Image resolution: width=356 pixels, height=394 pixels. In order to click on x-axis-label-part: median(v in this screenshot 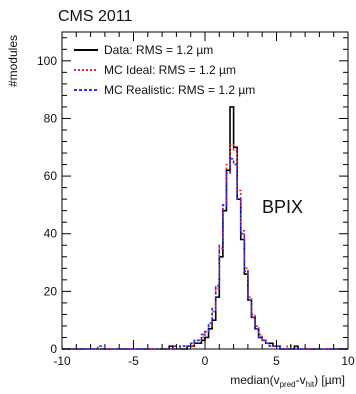, I will do `click(254, 380)`.